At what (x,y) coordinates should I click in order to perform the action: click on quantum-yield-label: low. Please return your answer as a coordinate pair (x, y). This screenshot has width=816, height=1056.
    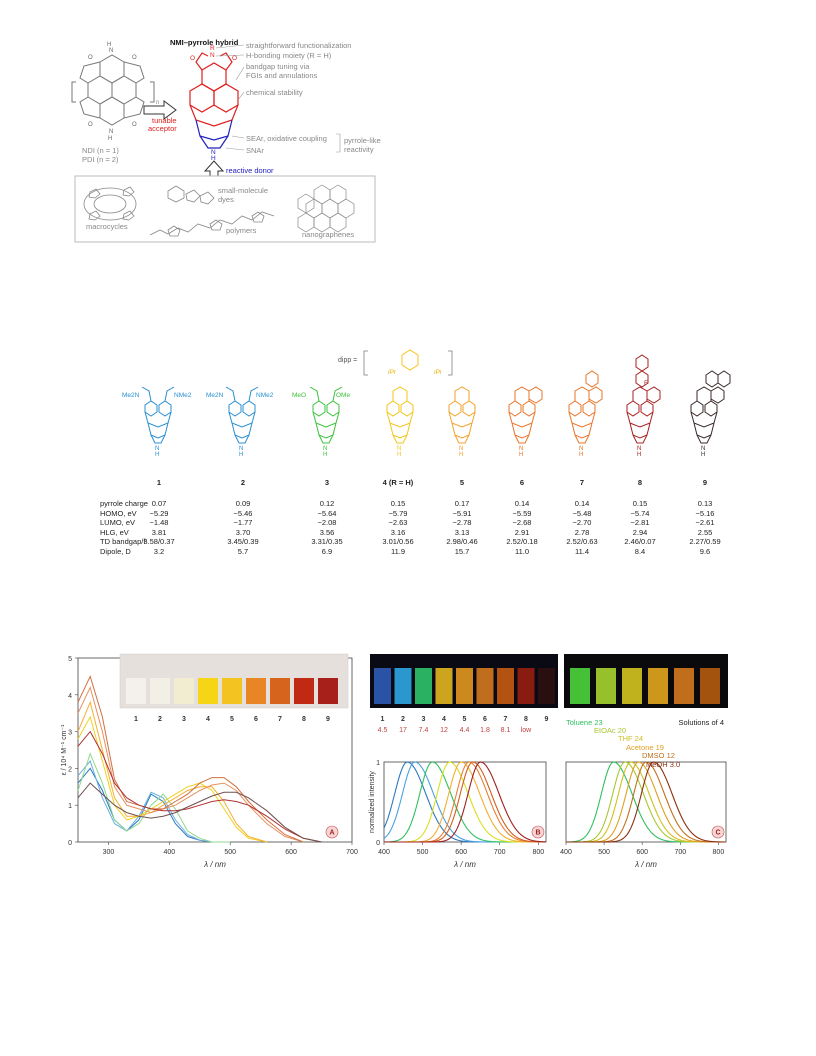
    Looking at the image, I should click on (526, 730).